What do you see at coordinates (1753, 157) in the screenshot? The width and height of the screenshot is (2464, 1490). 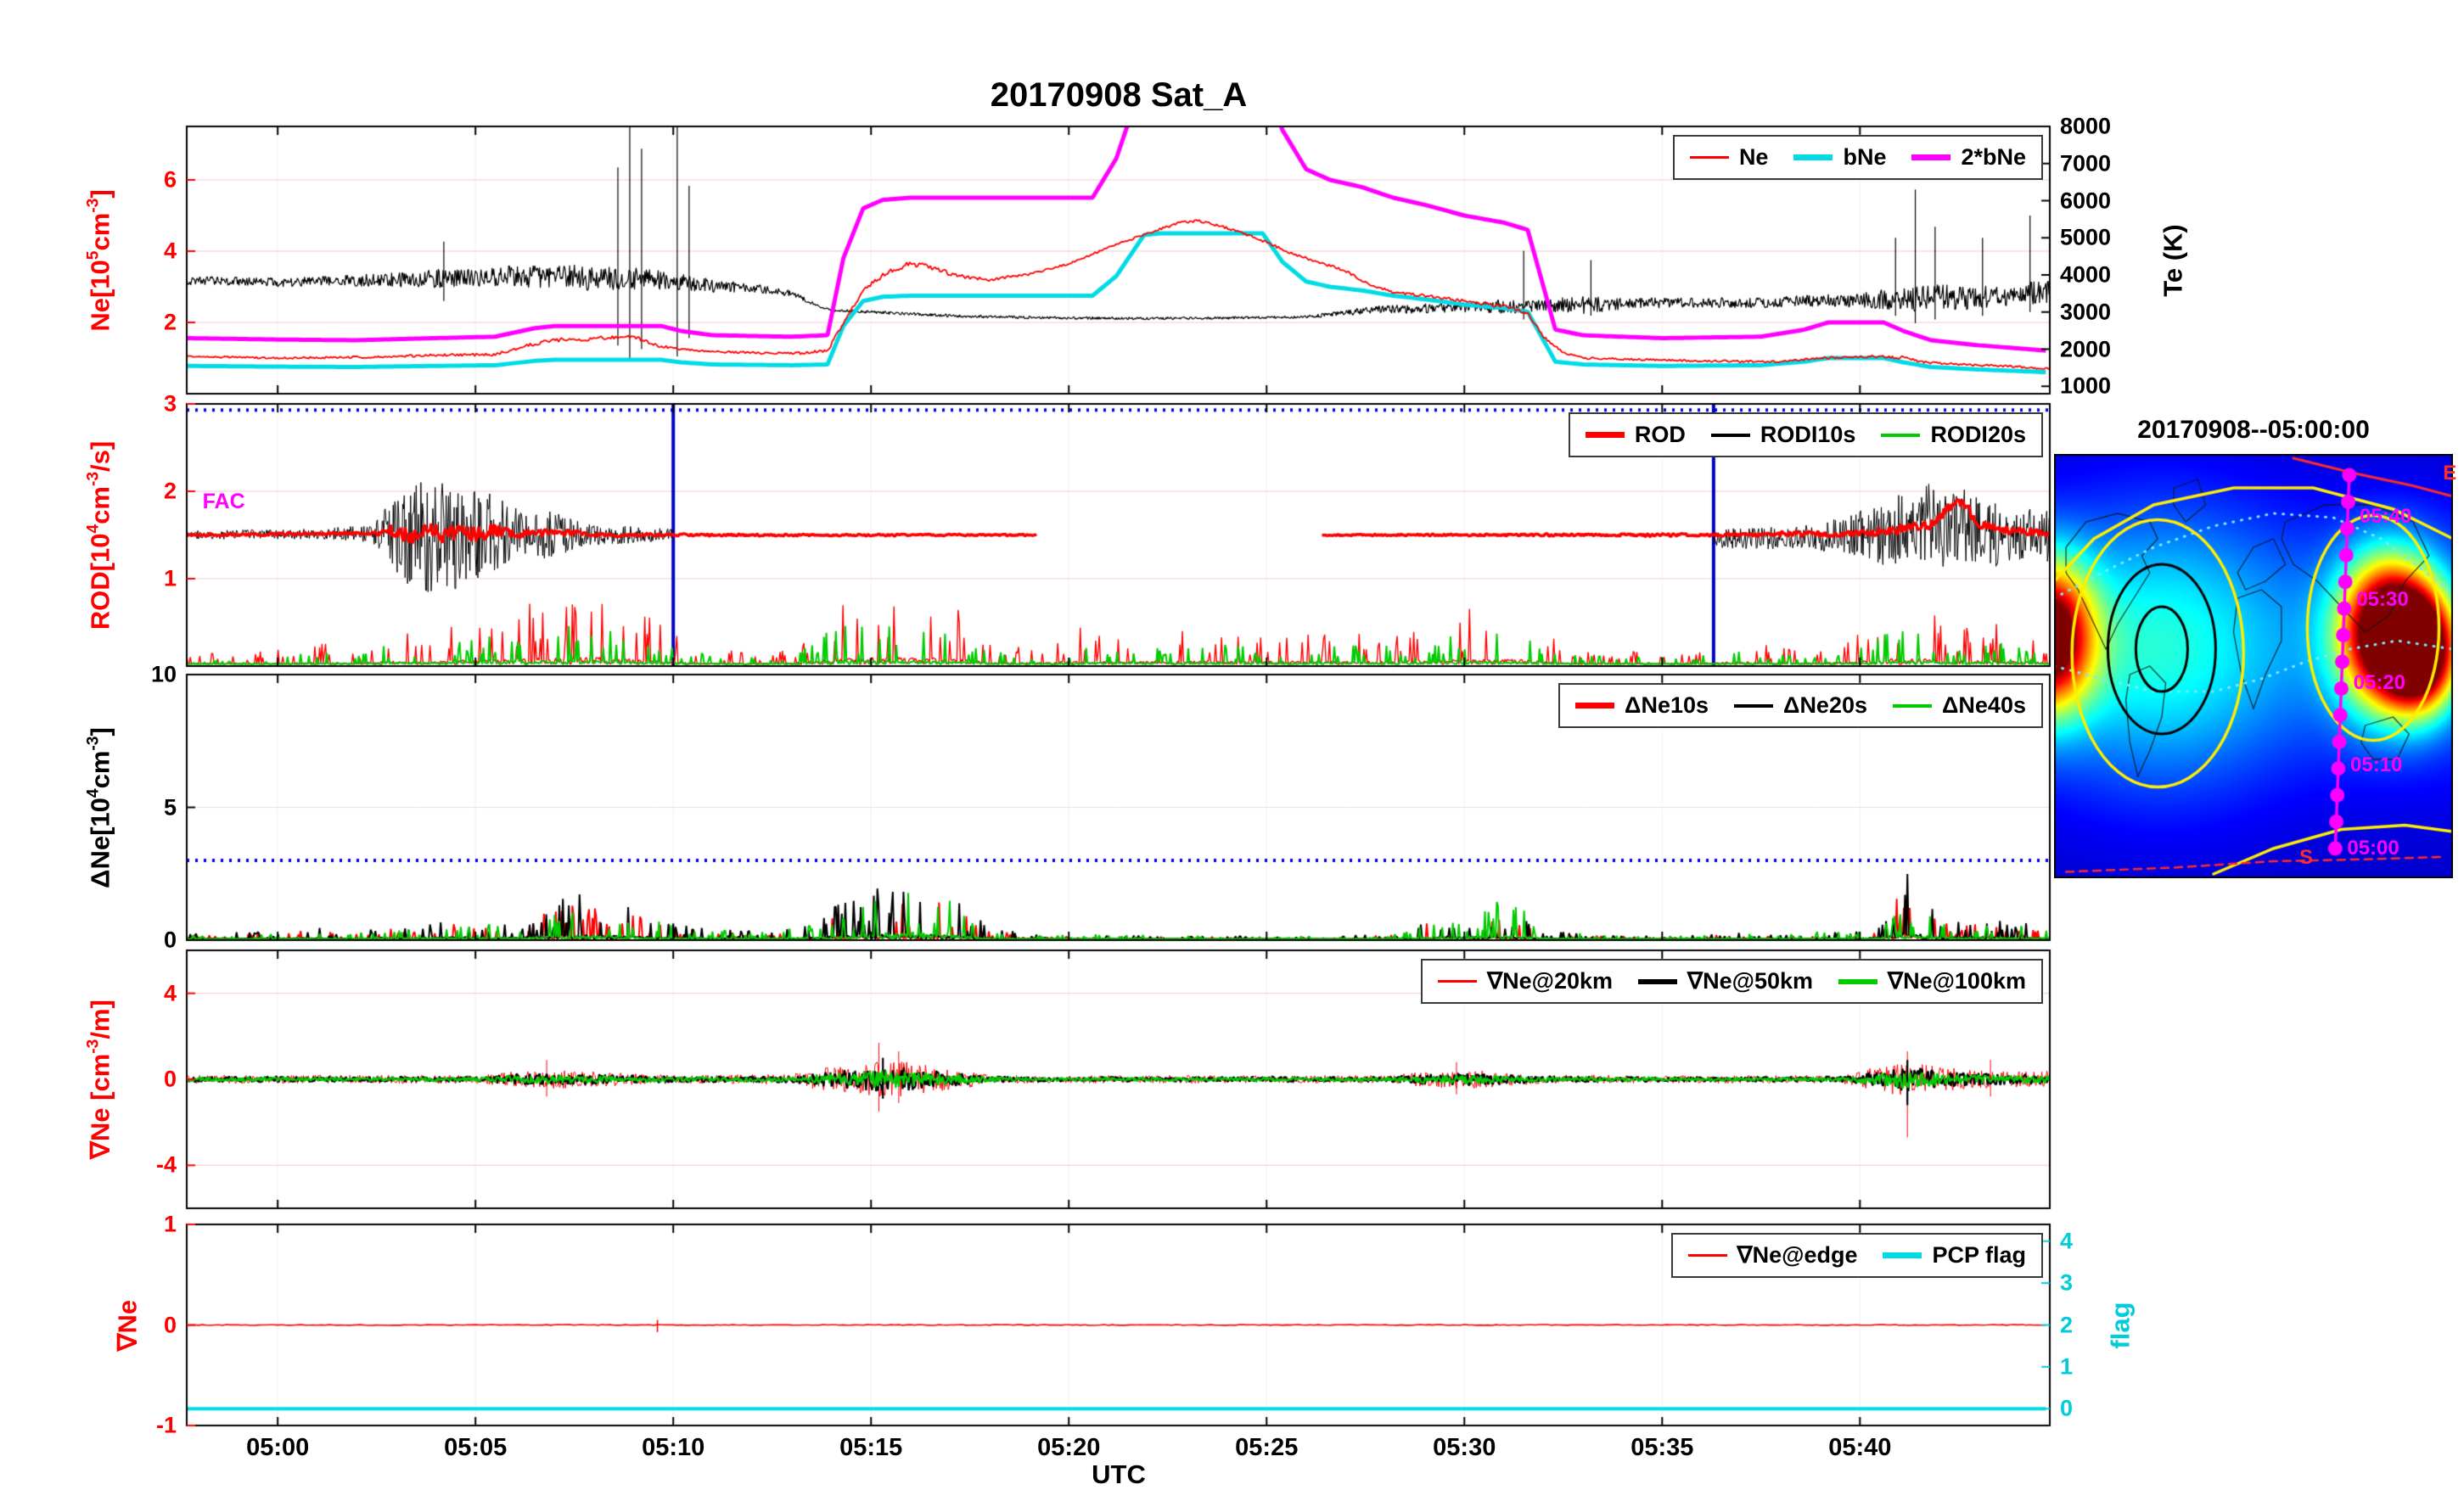 I see `legend-label: Ne` at bounding box center [1753, 157].